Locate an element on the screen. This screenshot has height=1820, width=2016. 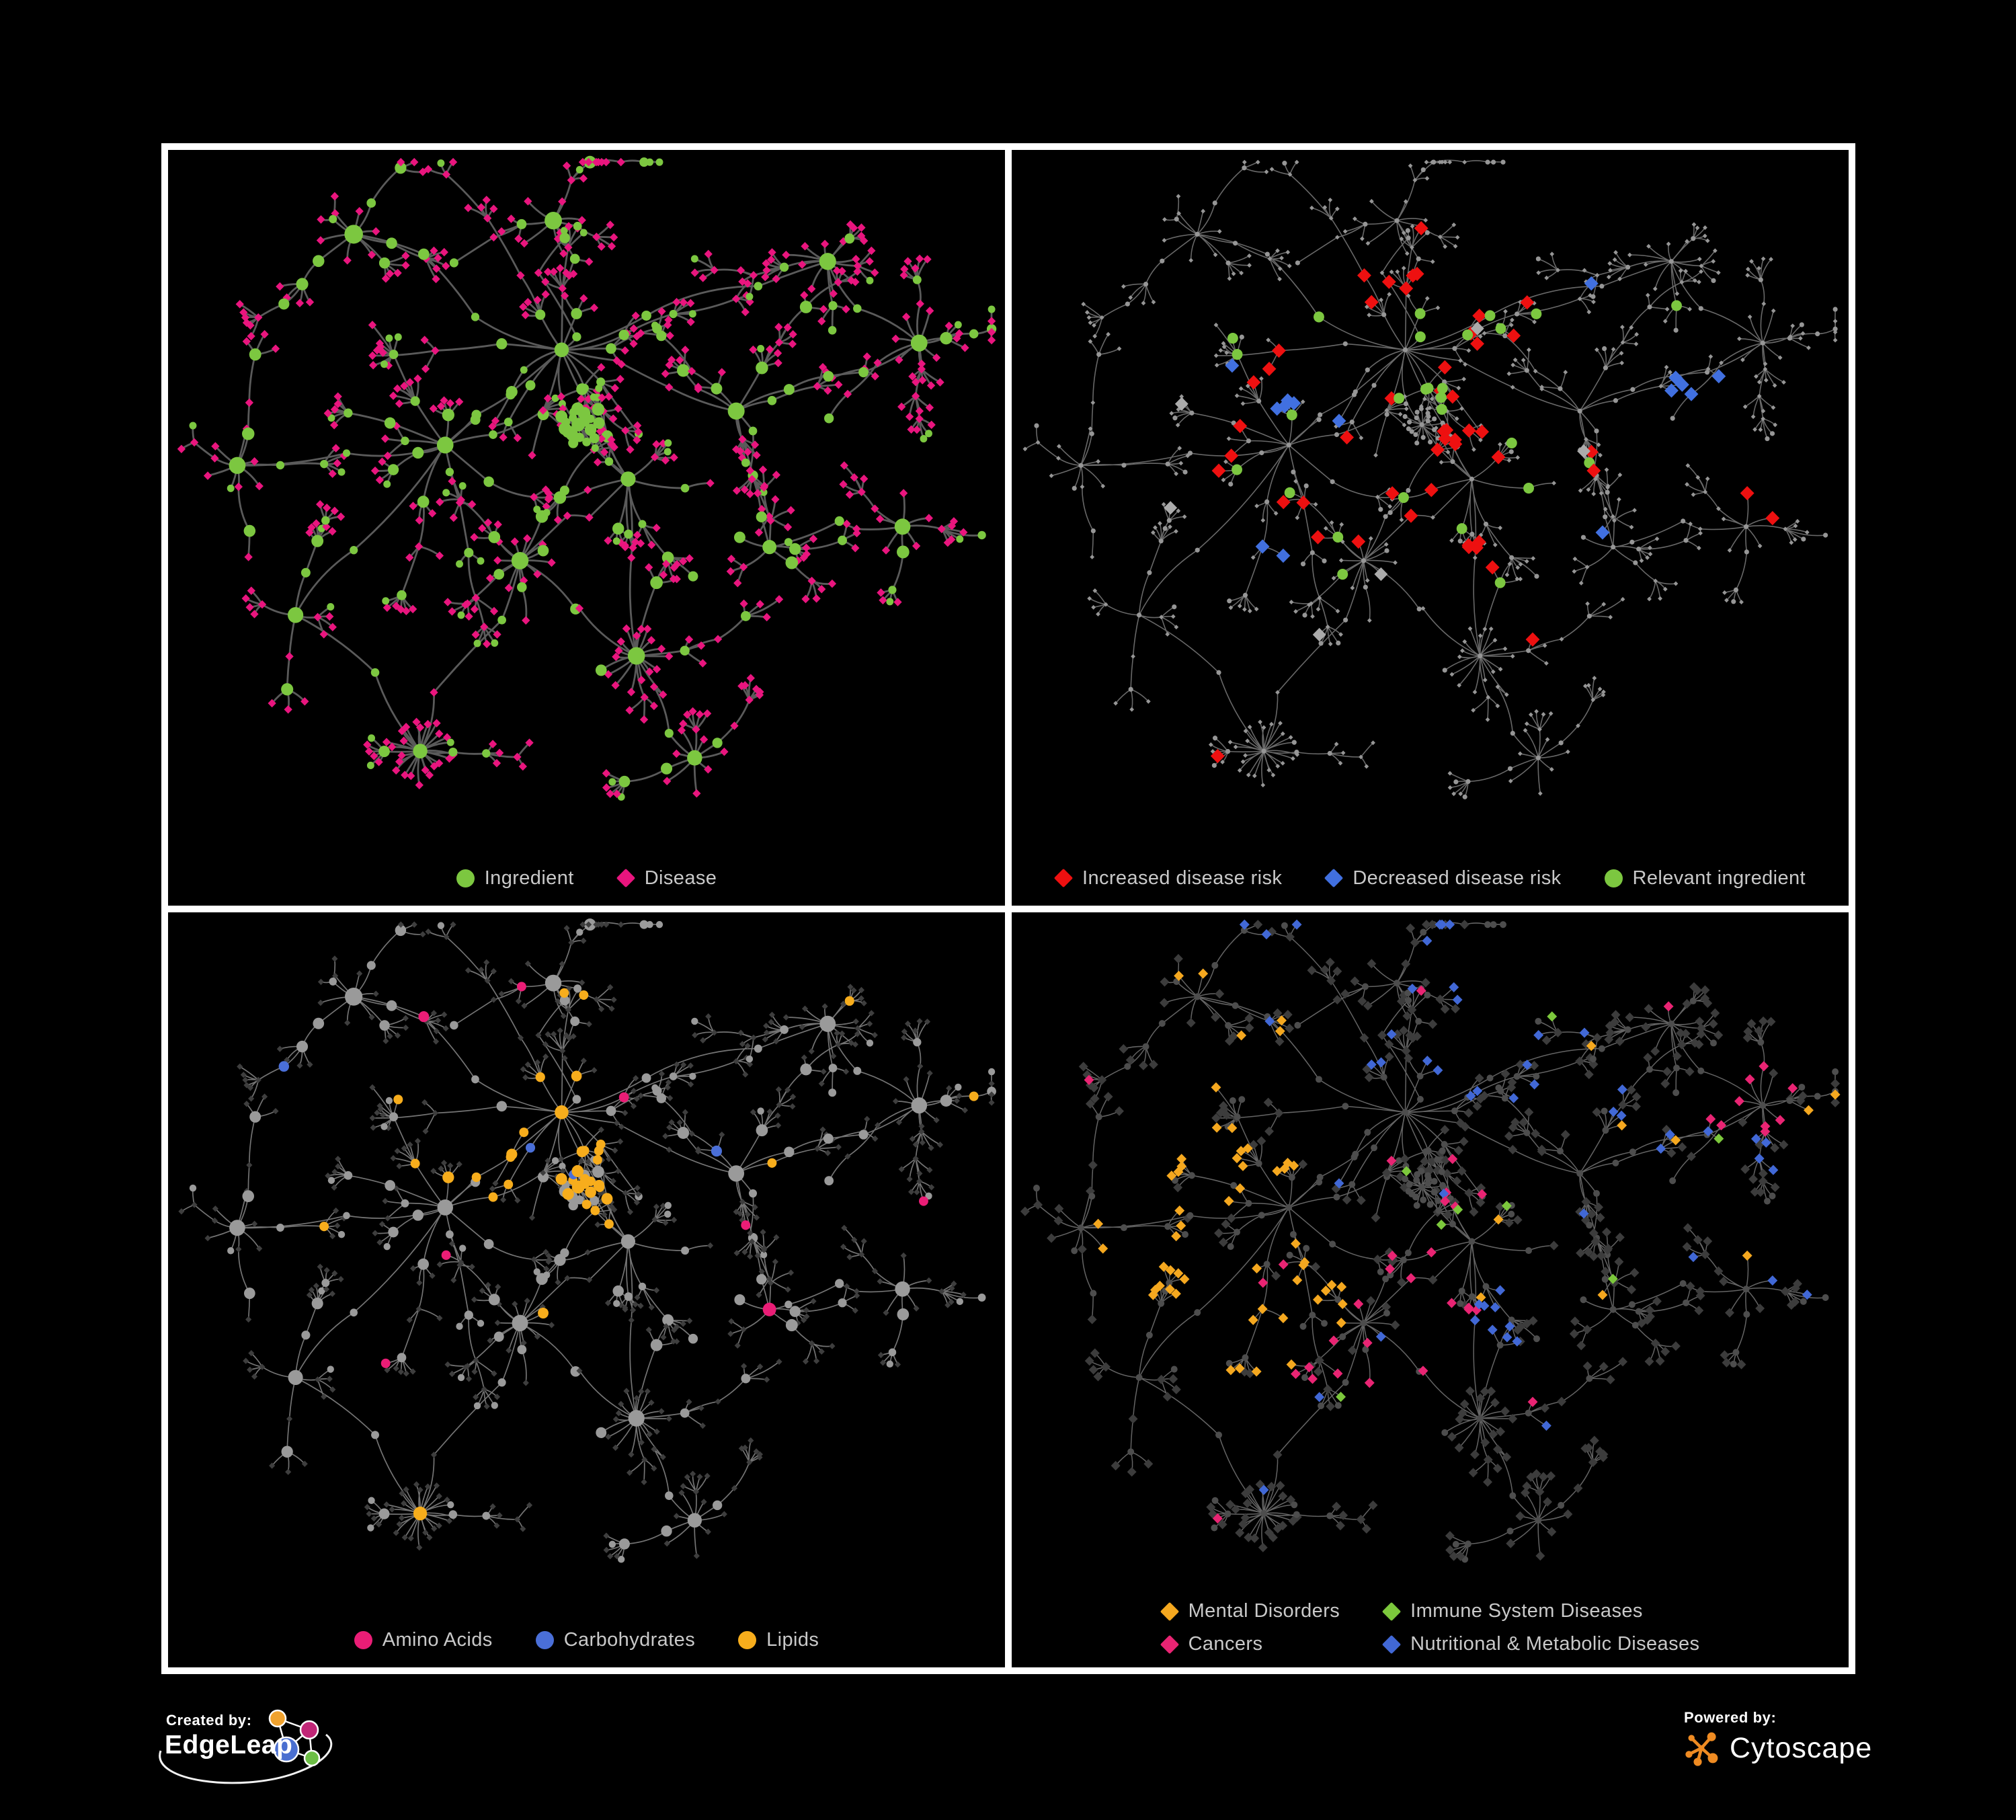
edgeleap-node-orange is located at coordinates (277, 1718).